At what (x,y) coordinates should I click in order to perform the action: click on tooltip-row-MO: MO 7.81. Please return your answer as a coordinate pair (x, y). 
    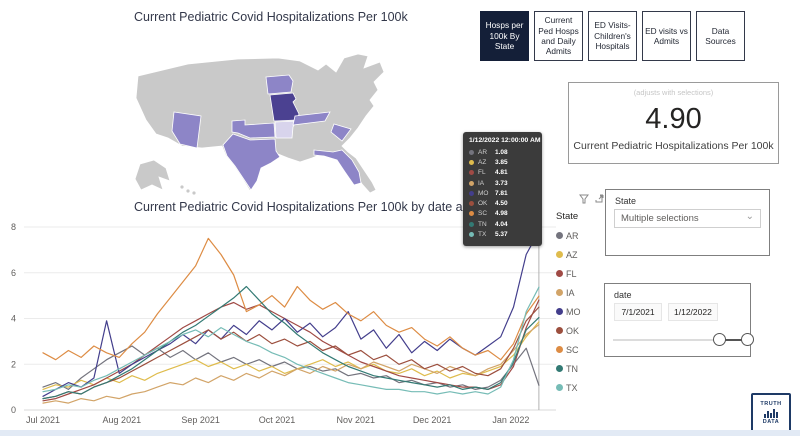
    Looking at the image, I should click on (502, 193).